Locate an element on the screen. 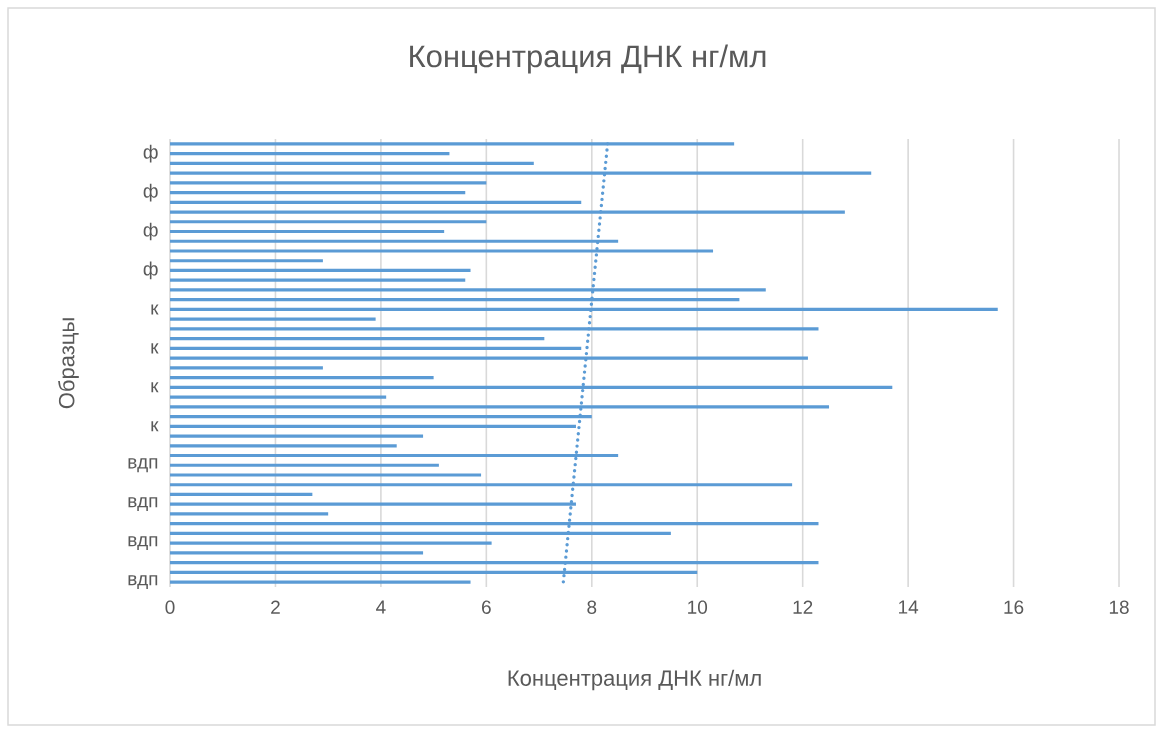 The height and width of the screenshot is (733, 1163). x-tick-label: 4 is located at coordinates (381, 607).